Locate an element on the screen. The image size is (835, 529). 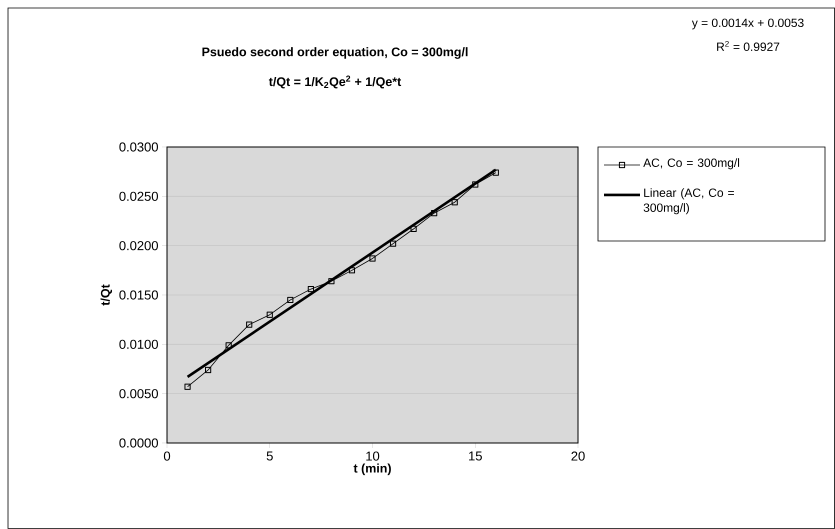
y-tick-label: 0.0200 is located at coordinates (138, 245).